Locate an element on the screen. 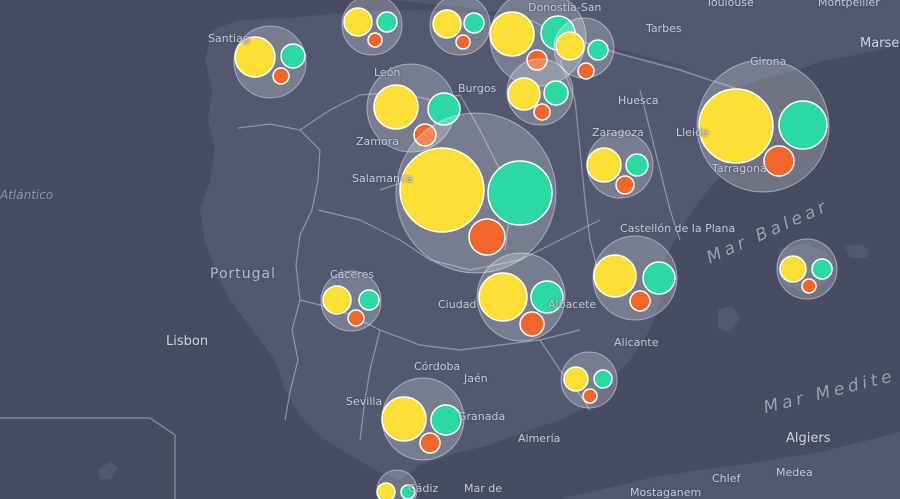 This screenshot has width=900, height=499. cluster-aragon is located at coordinates (620, 165).